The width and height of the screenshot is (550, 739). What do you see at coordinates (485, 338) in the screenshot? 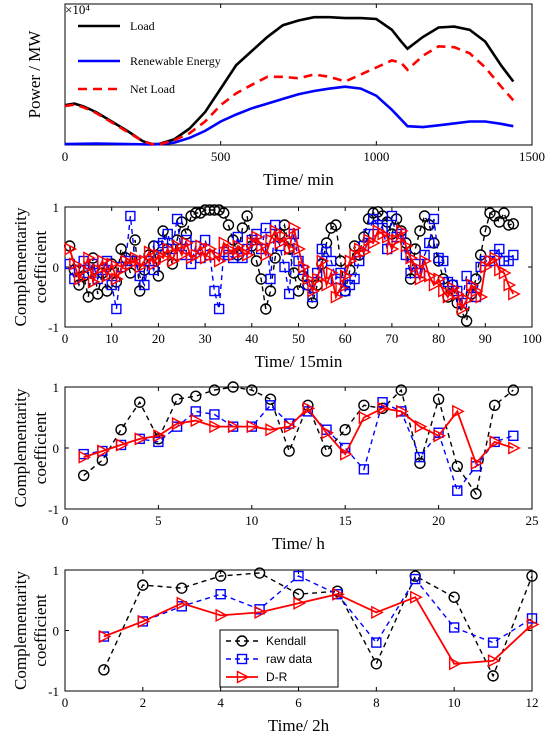
I see `x-tick-label: 90` at bounding box center [485, 338].